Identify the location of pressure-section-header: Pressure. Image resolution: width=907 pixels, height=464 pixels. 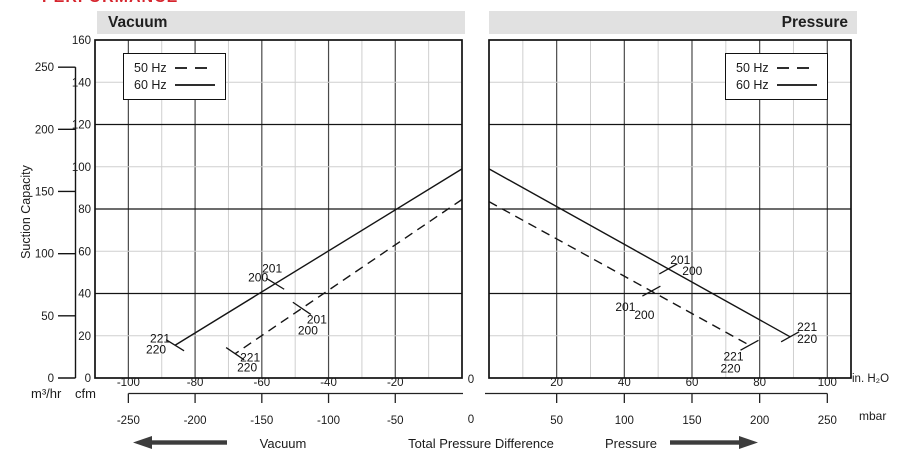
(673, 22).